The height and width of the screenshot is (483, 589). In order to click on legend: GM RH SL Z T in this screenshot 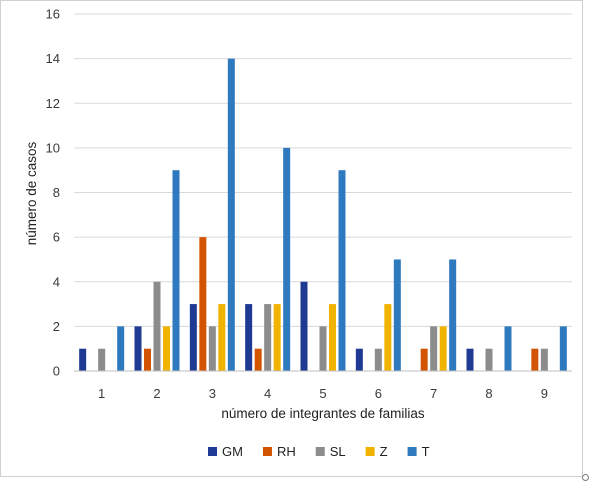, I will do `click(319, 451)`.